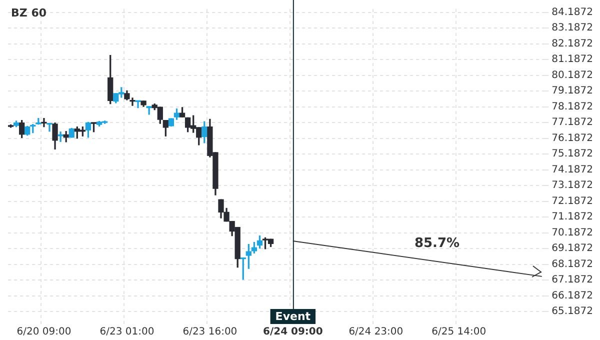 This screenshot has height=340, width=600. I want to click on y-tick-label: 76.1872, so click(573, 138).